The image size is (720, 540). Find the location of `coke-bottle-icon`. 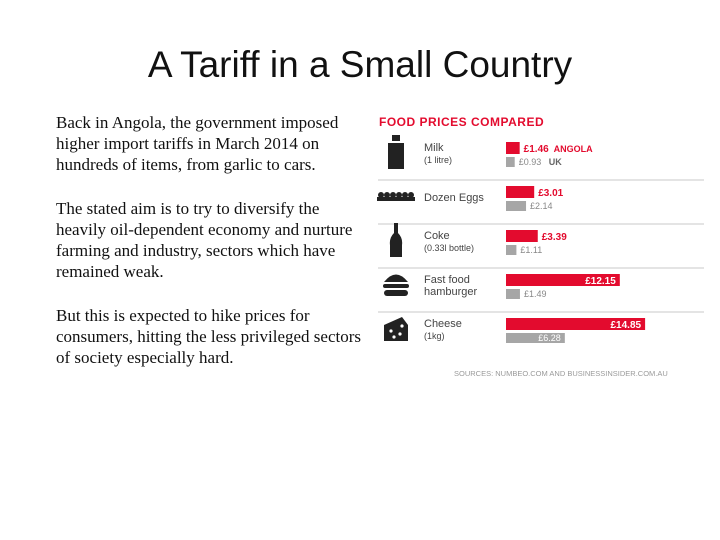

coke-bottle-icon is located at coordinates (396, 240).